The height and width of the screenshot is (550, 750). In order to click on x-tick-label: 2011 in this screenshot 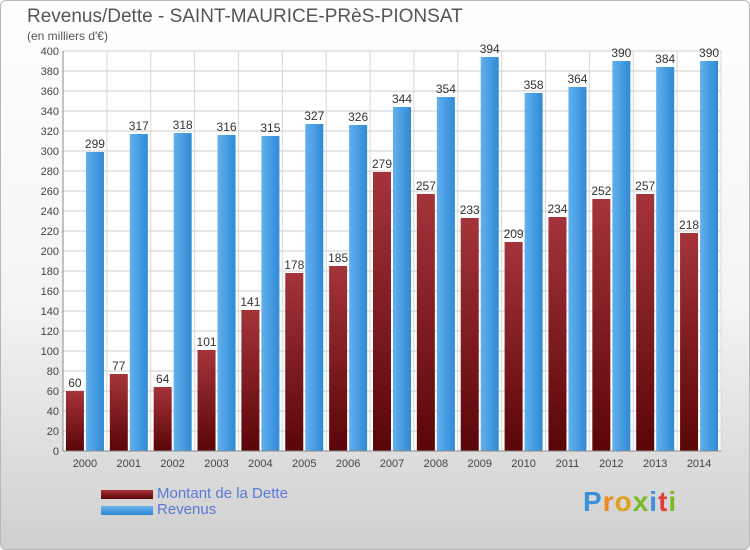, I will do `click(568, 464)`.